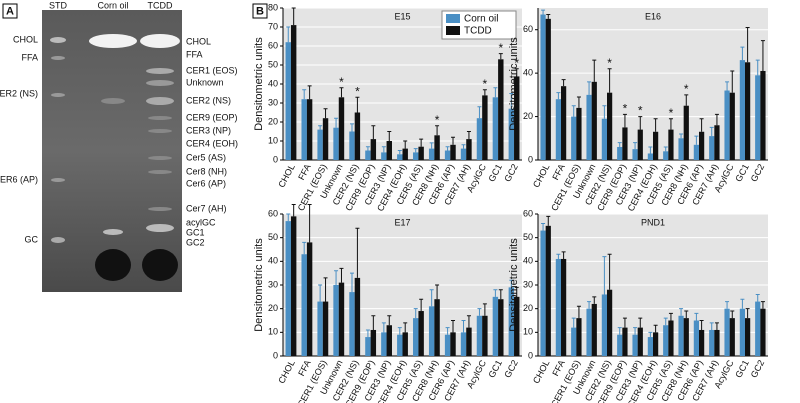 Image resolution: width=800 pixels, height=403 pixels. Describe the element at coordinates (273, 7) in the screenshot. I see `y-tick-label: 80` at that location.